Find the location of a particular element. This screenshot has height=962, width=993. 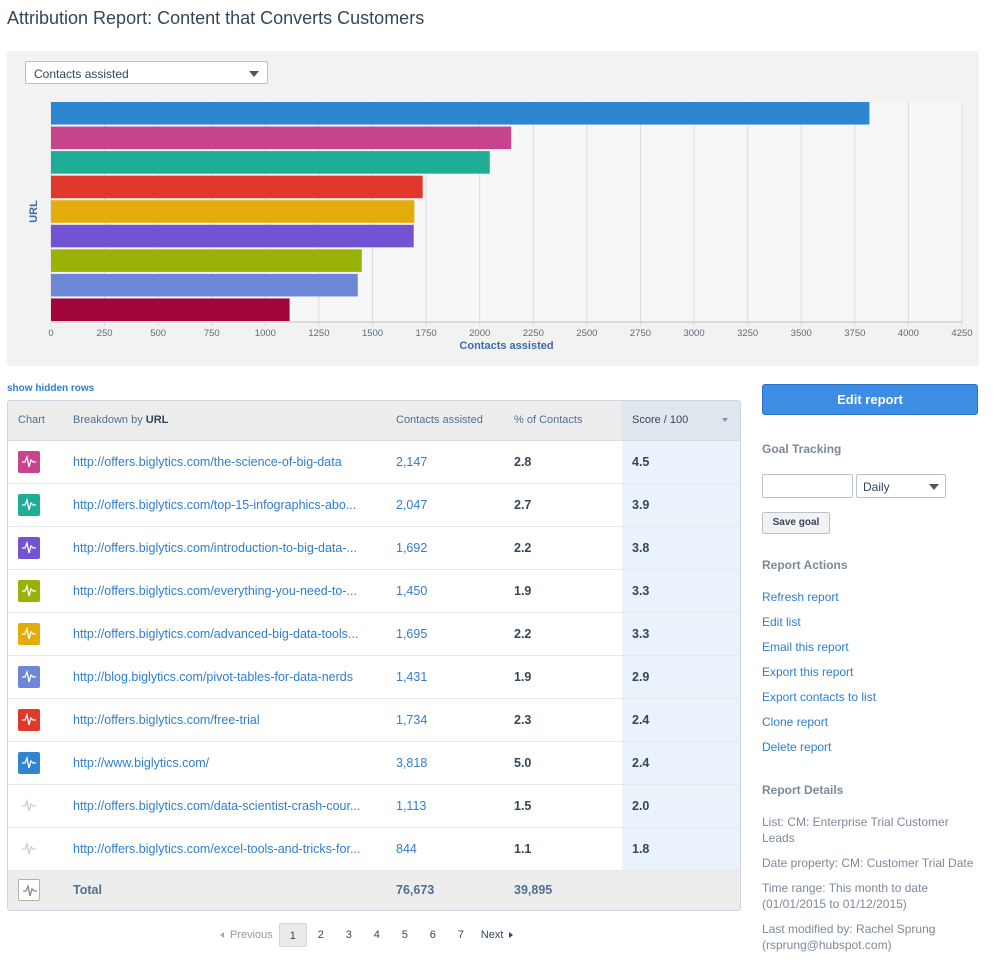

x-tick-label: 3250 is located at coordinates (747, 333).